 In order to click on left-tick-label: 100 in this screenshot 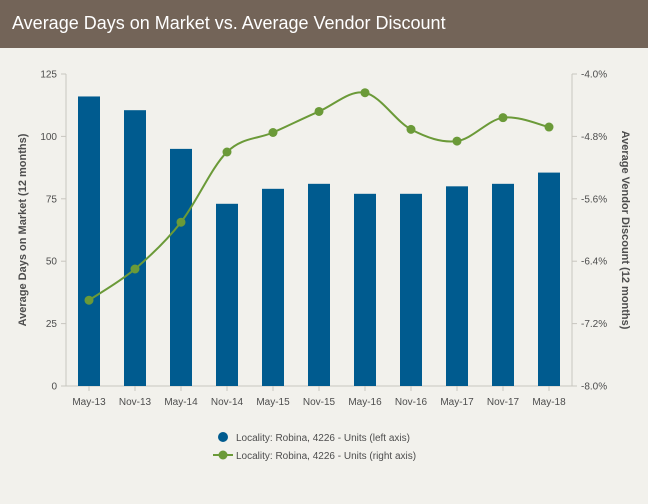, I will do `click(48, 137)`.